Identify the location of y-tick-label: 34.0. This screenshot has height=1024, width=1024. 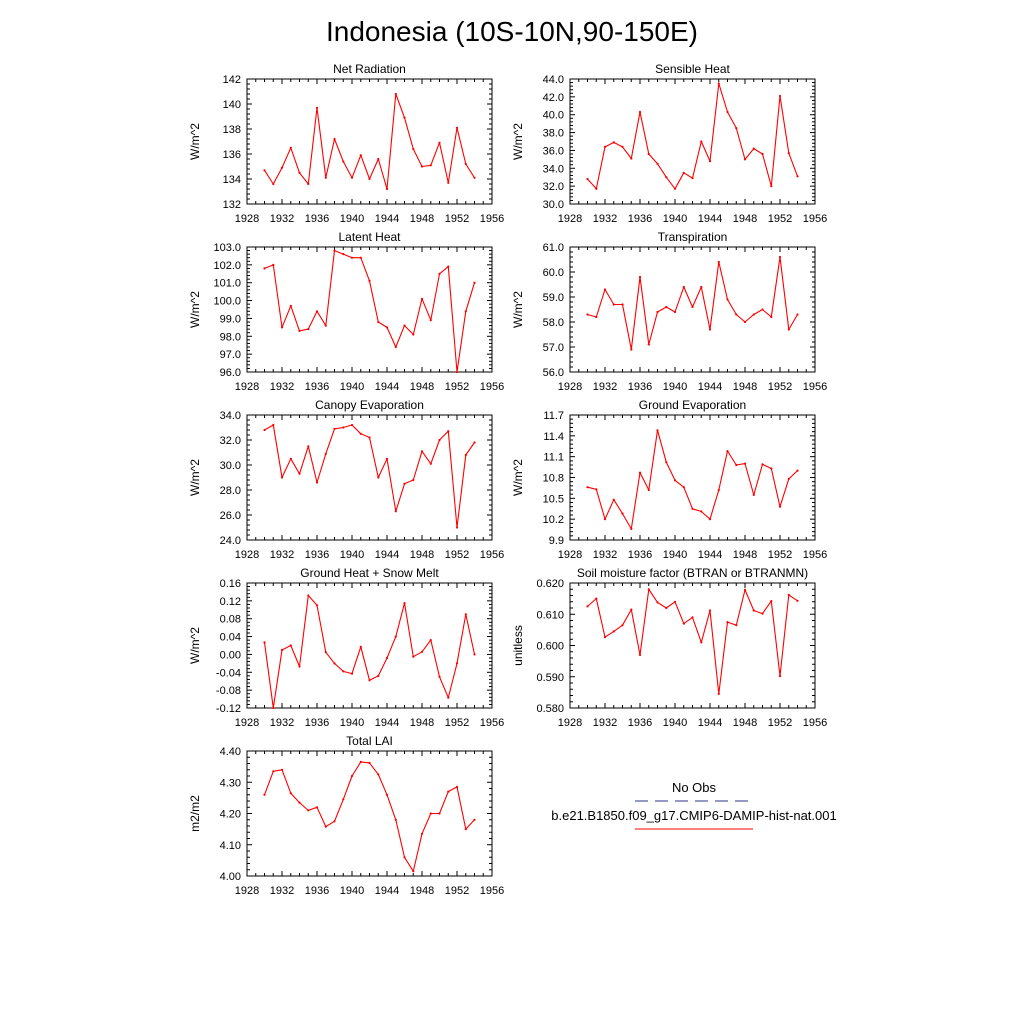
(230, 416).